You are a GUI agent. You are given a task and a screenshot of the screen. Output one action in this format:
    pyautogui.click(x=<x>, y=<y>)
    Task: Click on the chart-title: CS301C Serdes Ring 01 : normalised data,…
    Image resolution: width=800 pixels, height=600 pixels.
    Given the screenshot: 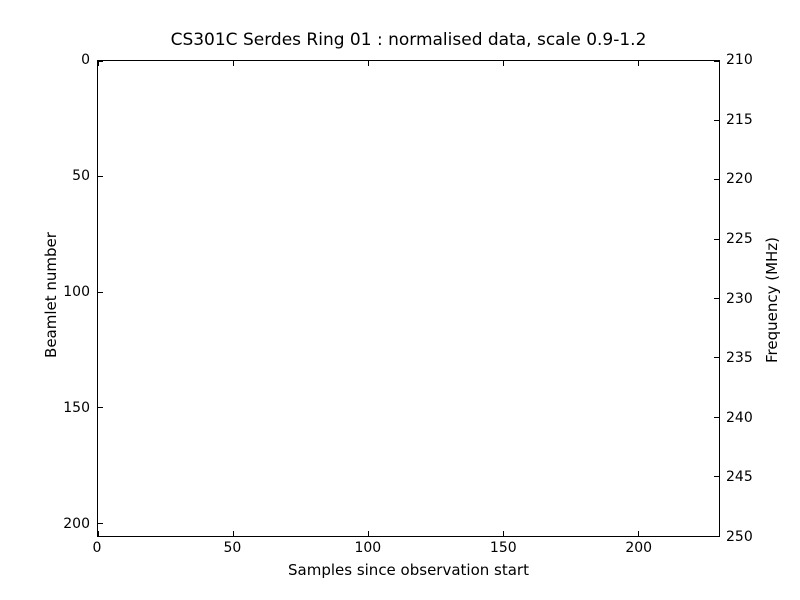 What is the action you would take?
    pyautogui.click(x=408, y=40)
    